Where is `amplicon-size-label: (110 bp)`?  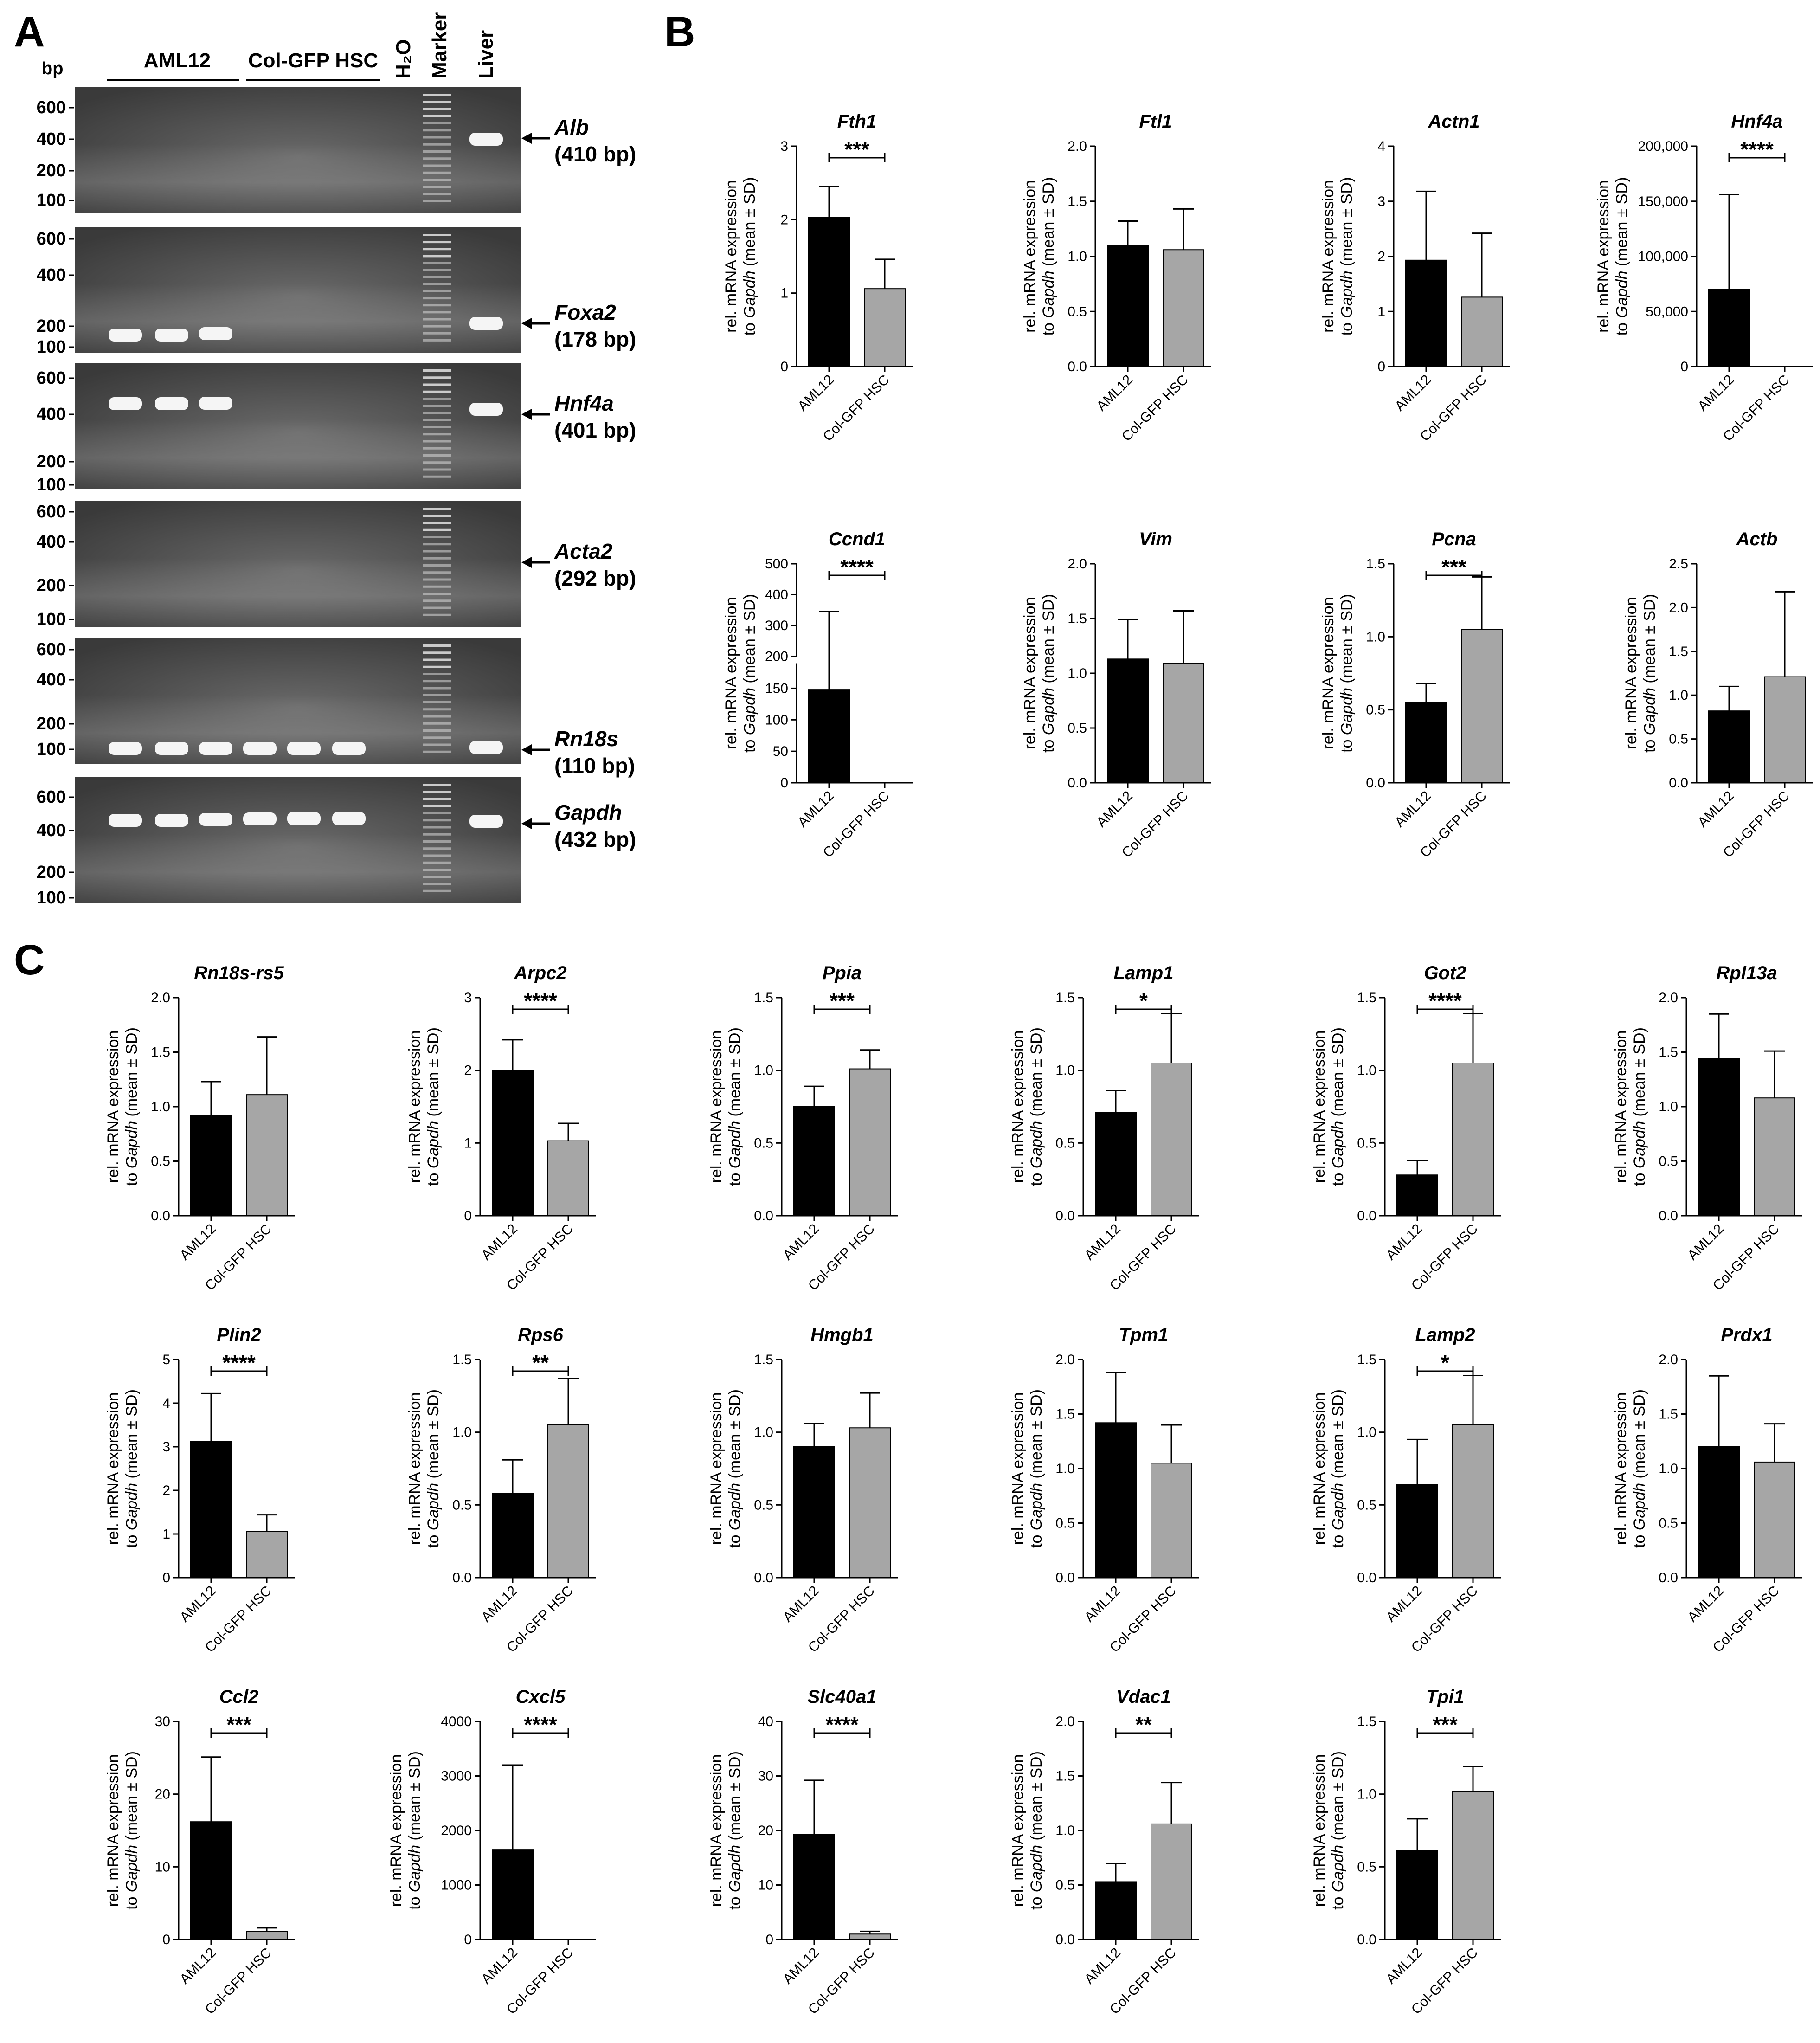
amplicon-size-label: (110 bp) is located at coordinates (594, 766).